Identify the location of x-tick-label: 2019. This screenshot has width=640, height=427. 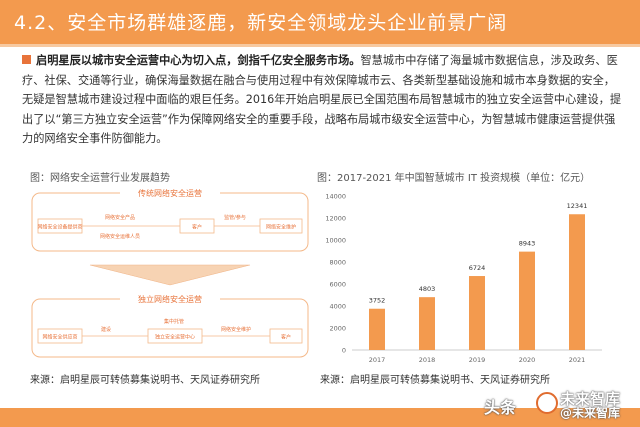
(477, 360).